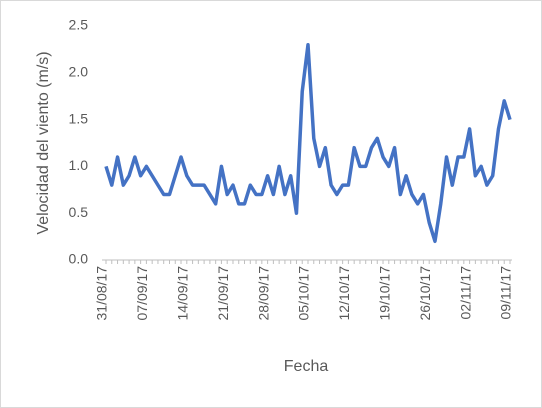 This screenshot has height=408, width=542. Describe the element at coordinates (79, 212) in the screenshot. I see `y-tick-label: 0.5` at that location.